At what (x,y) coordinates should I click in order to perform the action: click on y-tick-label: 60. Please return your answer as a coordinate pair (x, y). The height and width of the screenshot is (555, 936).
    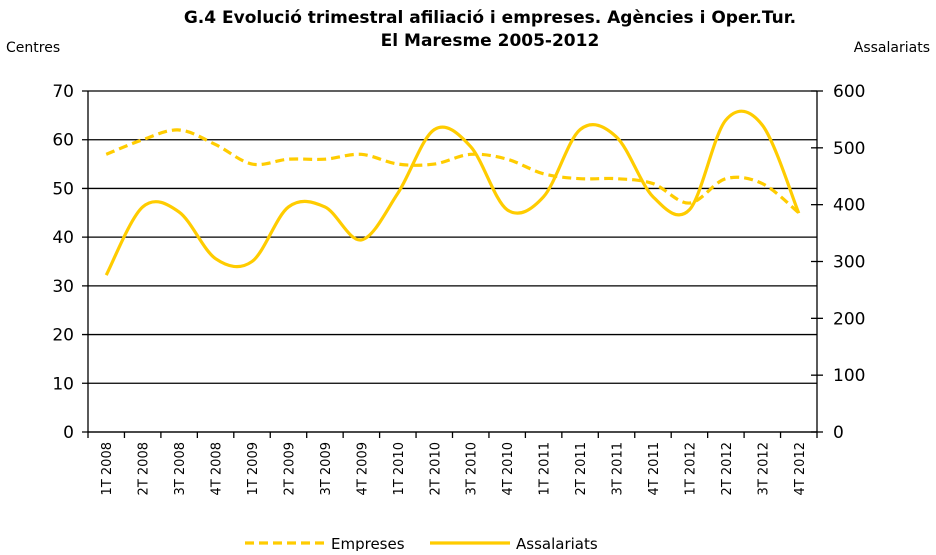
    Looking at the image, I should click on (63, 141).